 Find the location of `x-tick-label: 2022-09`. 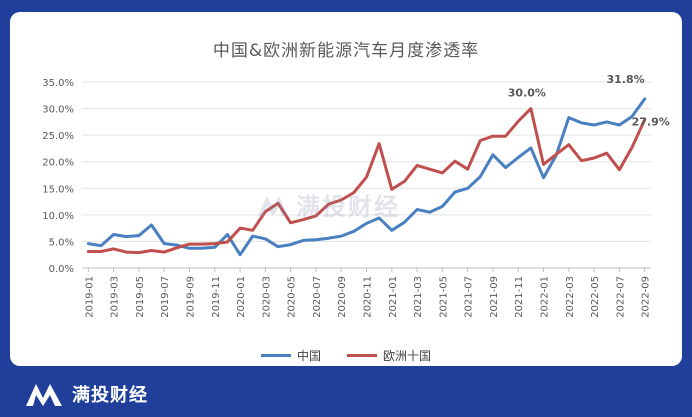

x-tick-label: 2022-09 is located at coordinates (646, 297).